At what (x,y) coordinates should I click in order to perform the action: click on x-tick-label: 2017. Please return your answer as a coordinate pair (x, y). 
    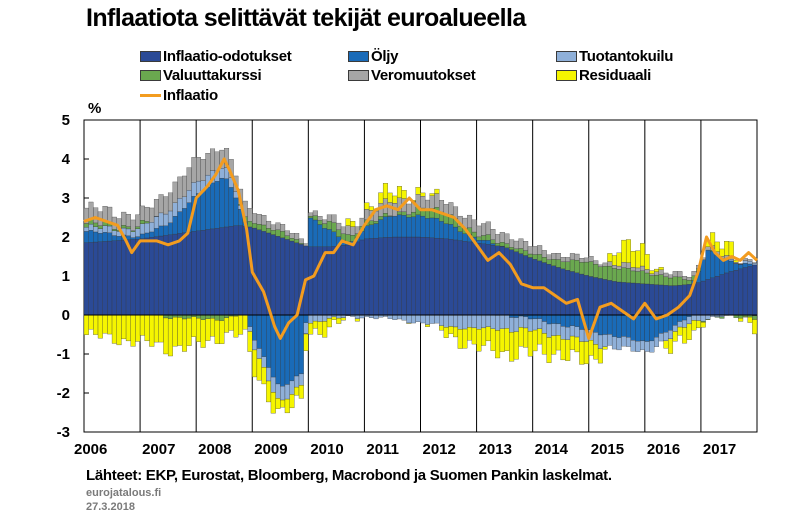
    Looking at the image, I should click on (719, 449).